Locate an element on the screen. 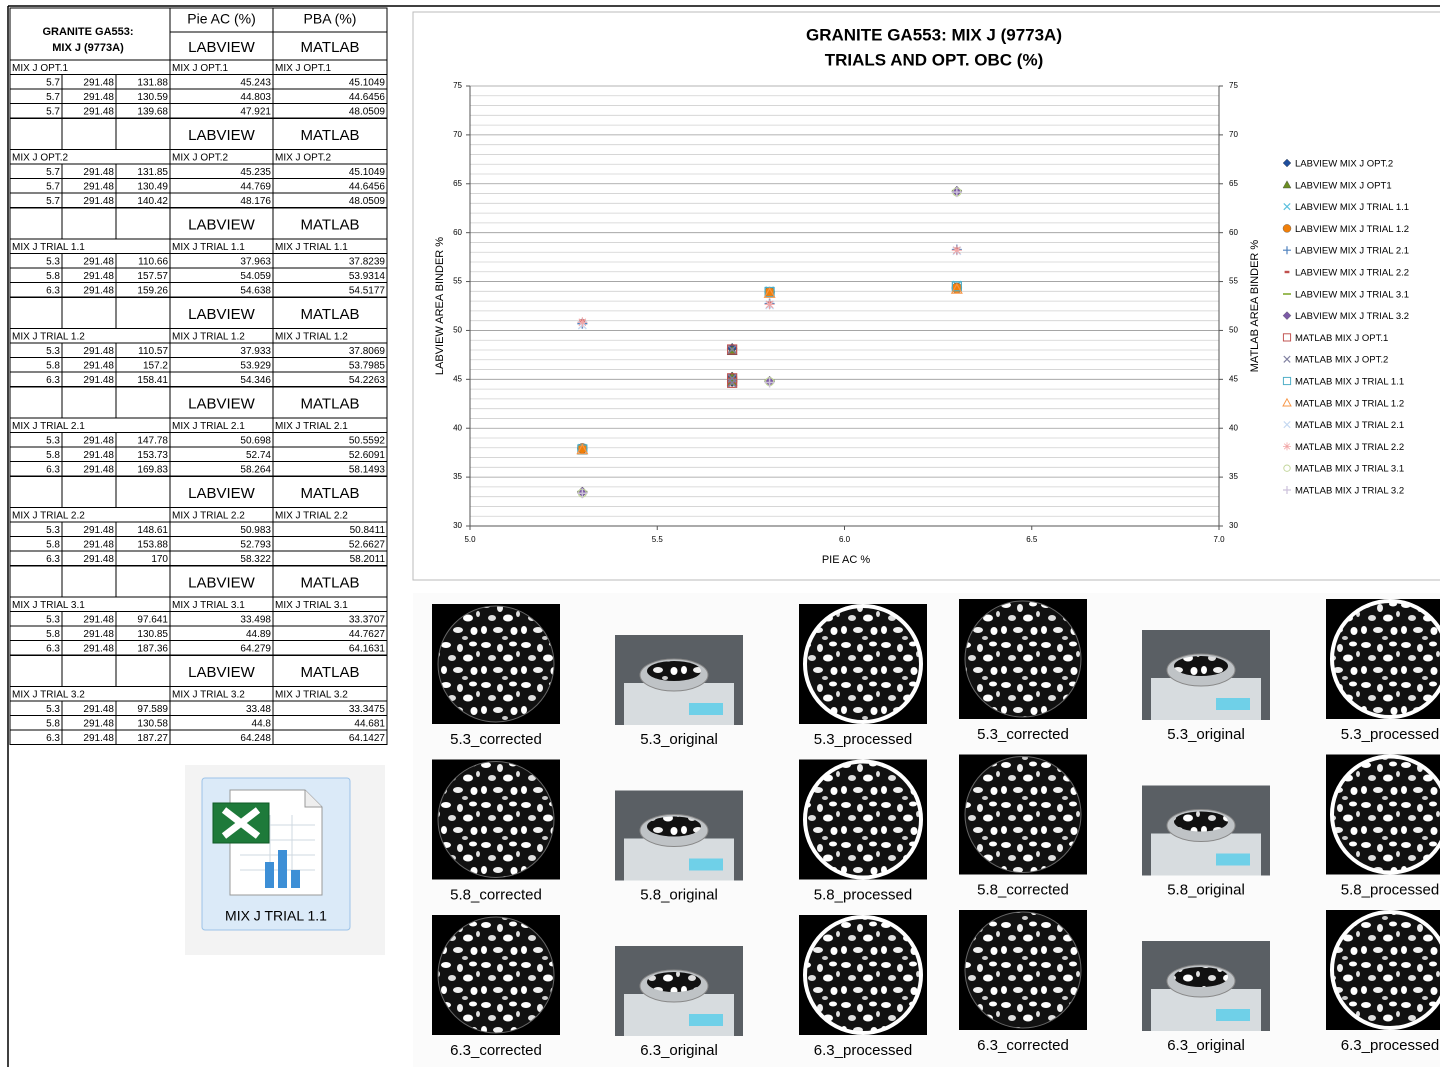  cell-value: 44.8 is located at coordinates (262, 723).